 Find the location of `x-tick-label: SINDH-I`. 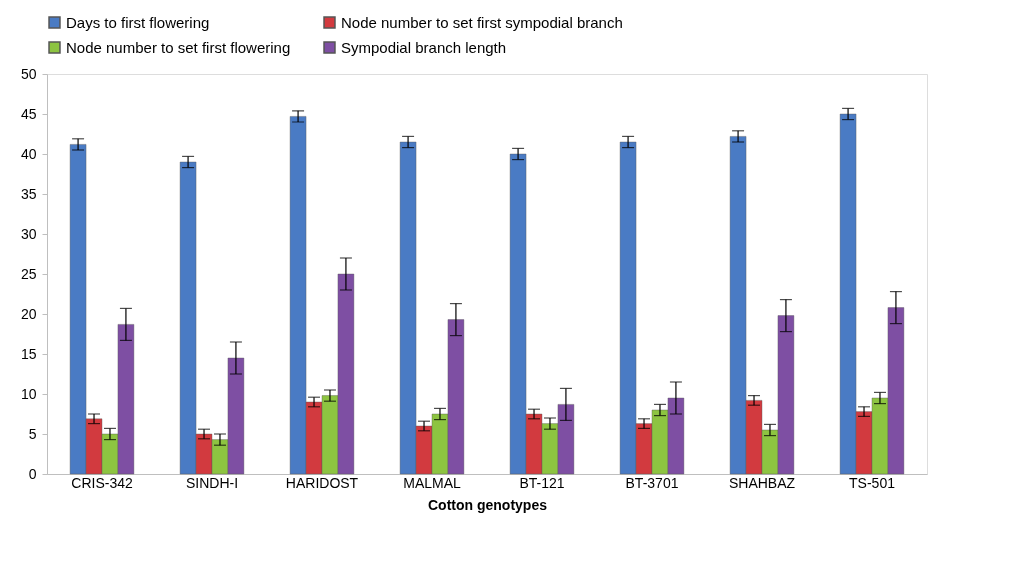

x-tick-label: SINDH-I is located at coordinates (212, 482).